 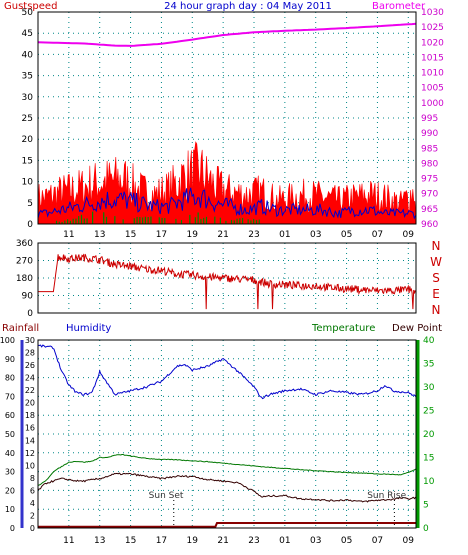 I want to click on humidity-tick-label: 80, so click(x=10, y=378).